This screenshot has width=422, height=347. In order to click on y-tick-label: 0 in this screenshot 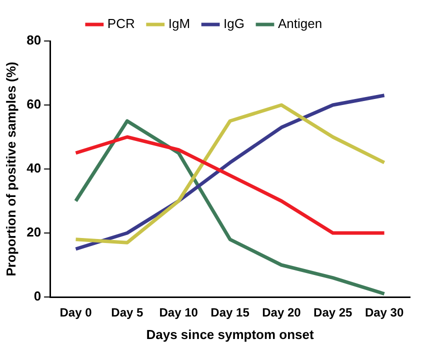, I will do `click(38, 296)`.